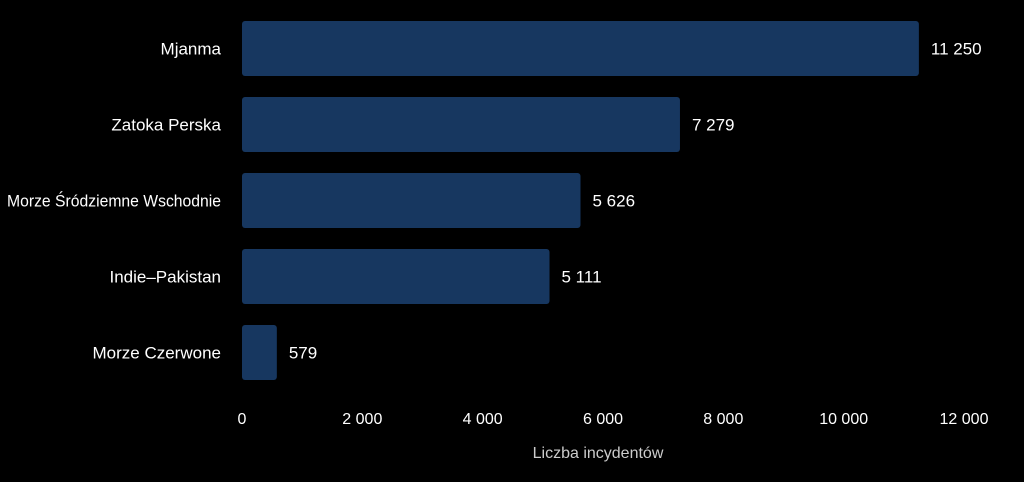 The image size is (1024, 482). What do you see at coordinates (843, 419) in the screenshot?
I see `x-tick-label: 10 000` at bounding box center [843, 419].